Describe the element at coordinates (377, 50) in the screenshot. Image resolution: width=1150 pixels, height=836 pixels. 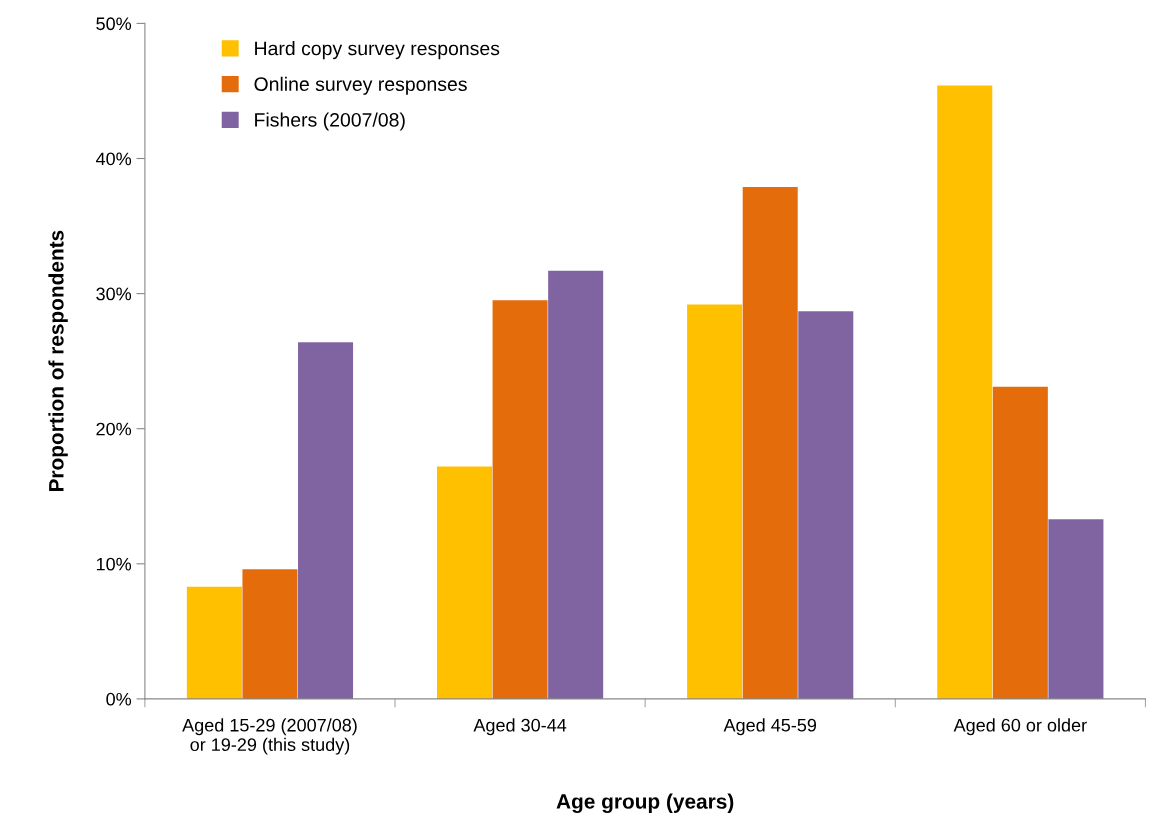
I see `legend-label: Hard copy survey responses` at that location.